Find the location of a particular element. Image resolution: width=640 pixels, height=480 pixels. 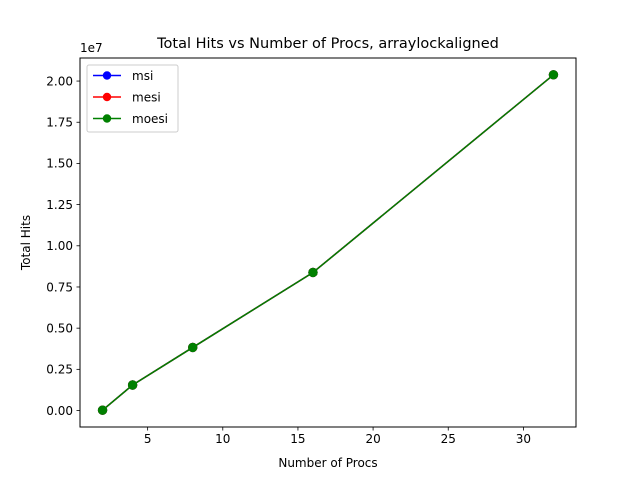

legend-marker-moesi is located at coordinates (107, 118).